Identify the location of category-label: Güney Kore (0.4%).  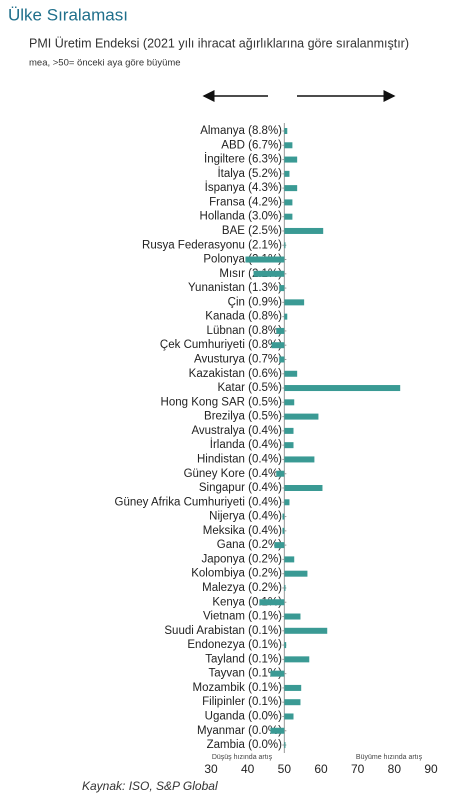
(233, 474).